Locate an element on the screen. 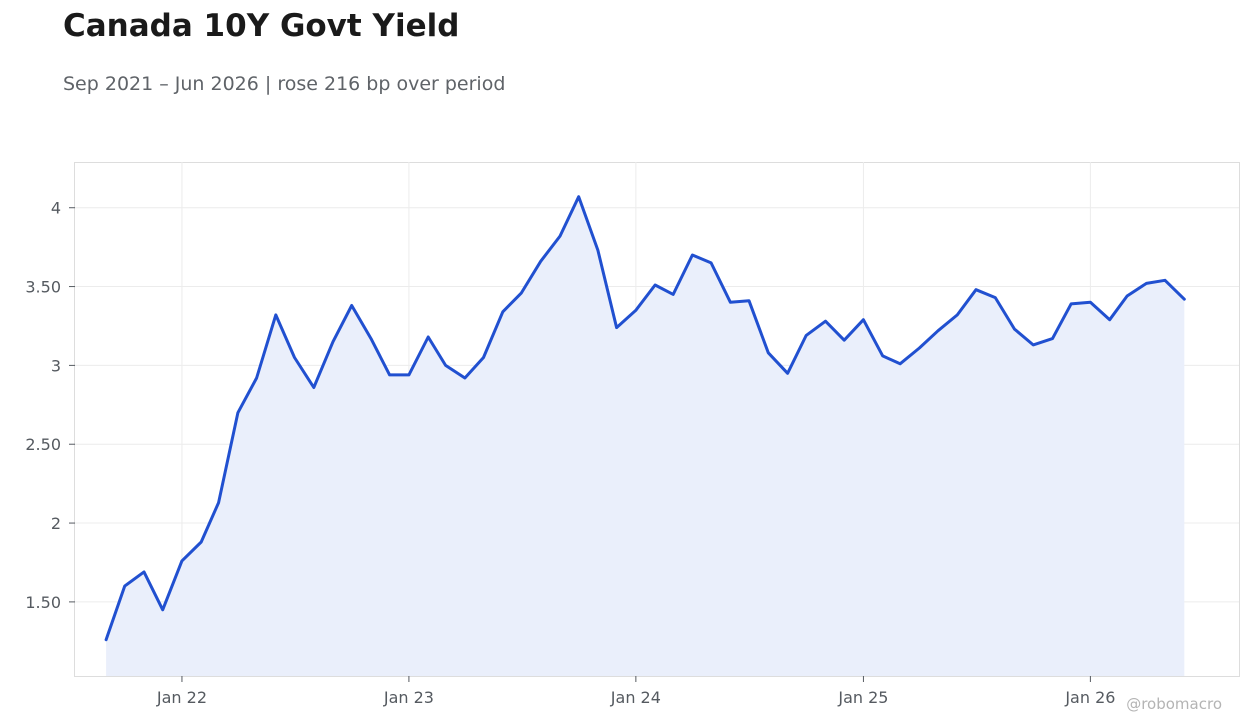 Image resolution: width=1260 pixels, height=728 pixels. x-tick-label: Jan 22 is located at coordinates (181, 697).